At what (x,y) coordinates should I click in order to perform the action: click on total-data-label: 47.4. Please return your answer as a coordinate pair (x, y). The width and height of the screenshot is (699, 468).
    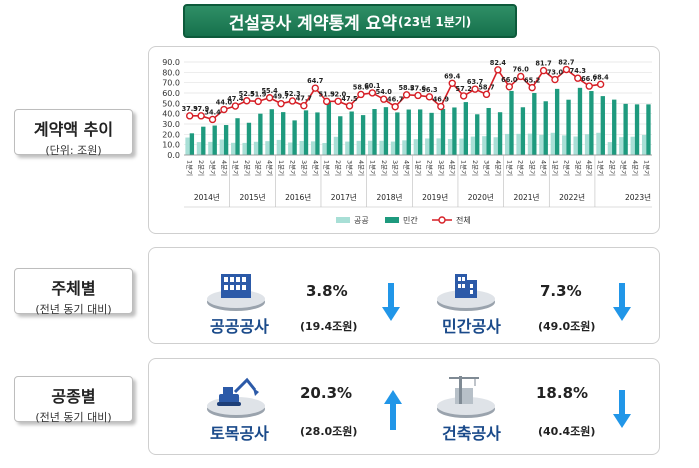
    Looking at the image, I should click on (235, 99).